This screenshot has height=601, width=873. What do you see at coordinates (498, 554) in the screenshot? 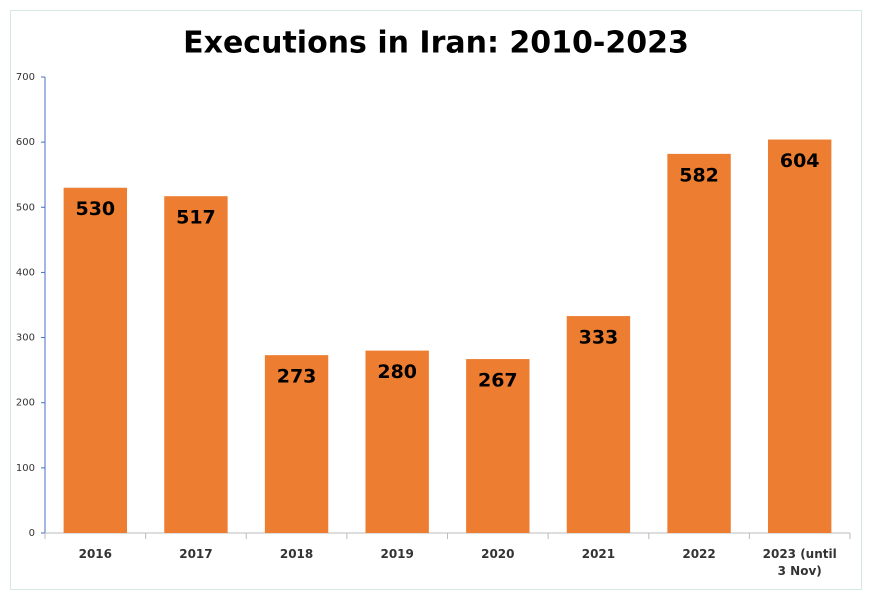
I see `x-tick-label: 2020` at bounding box center [498, 554].